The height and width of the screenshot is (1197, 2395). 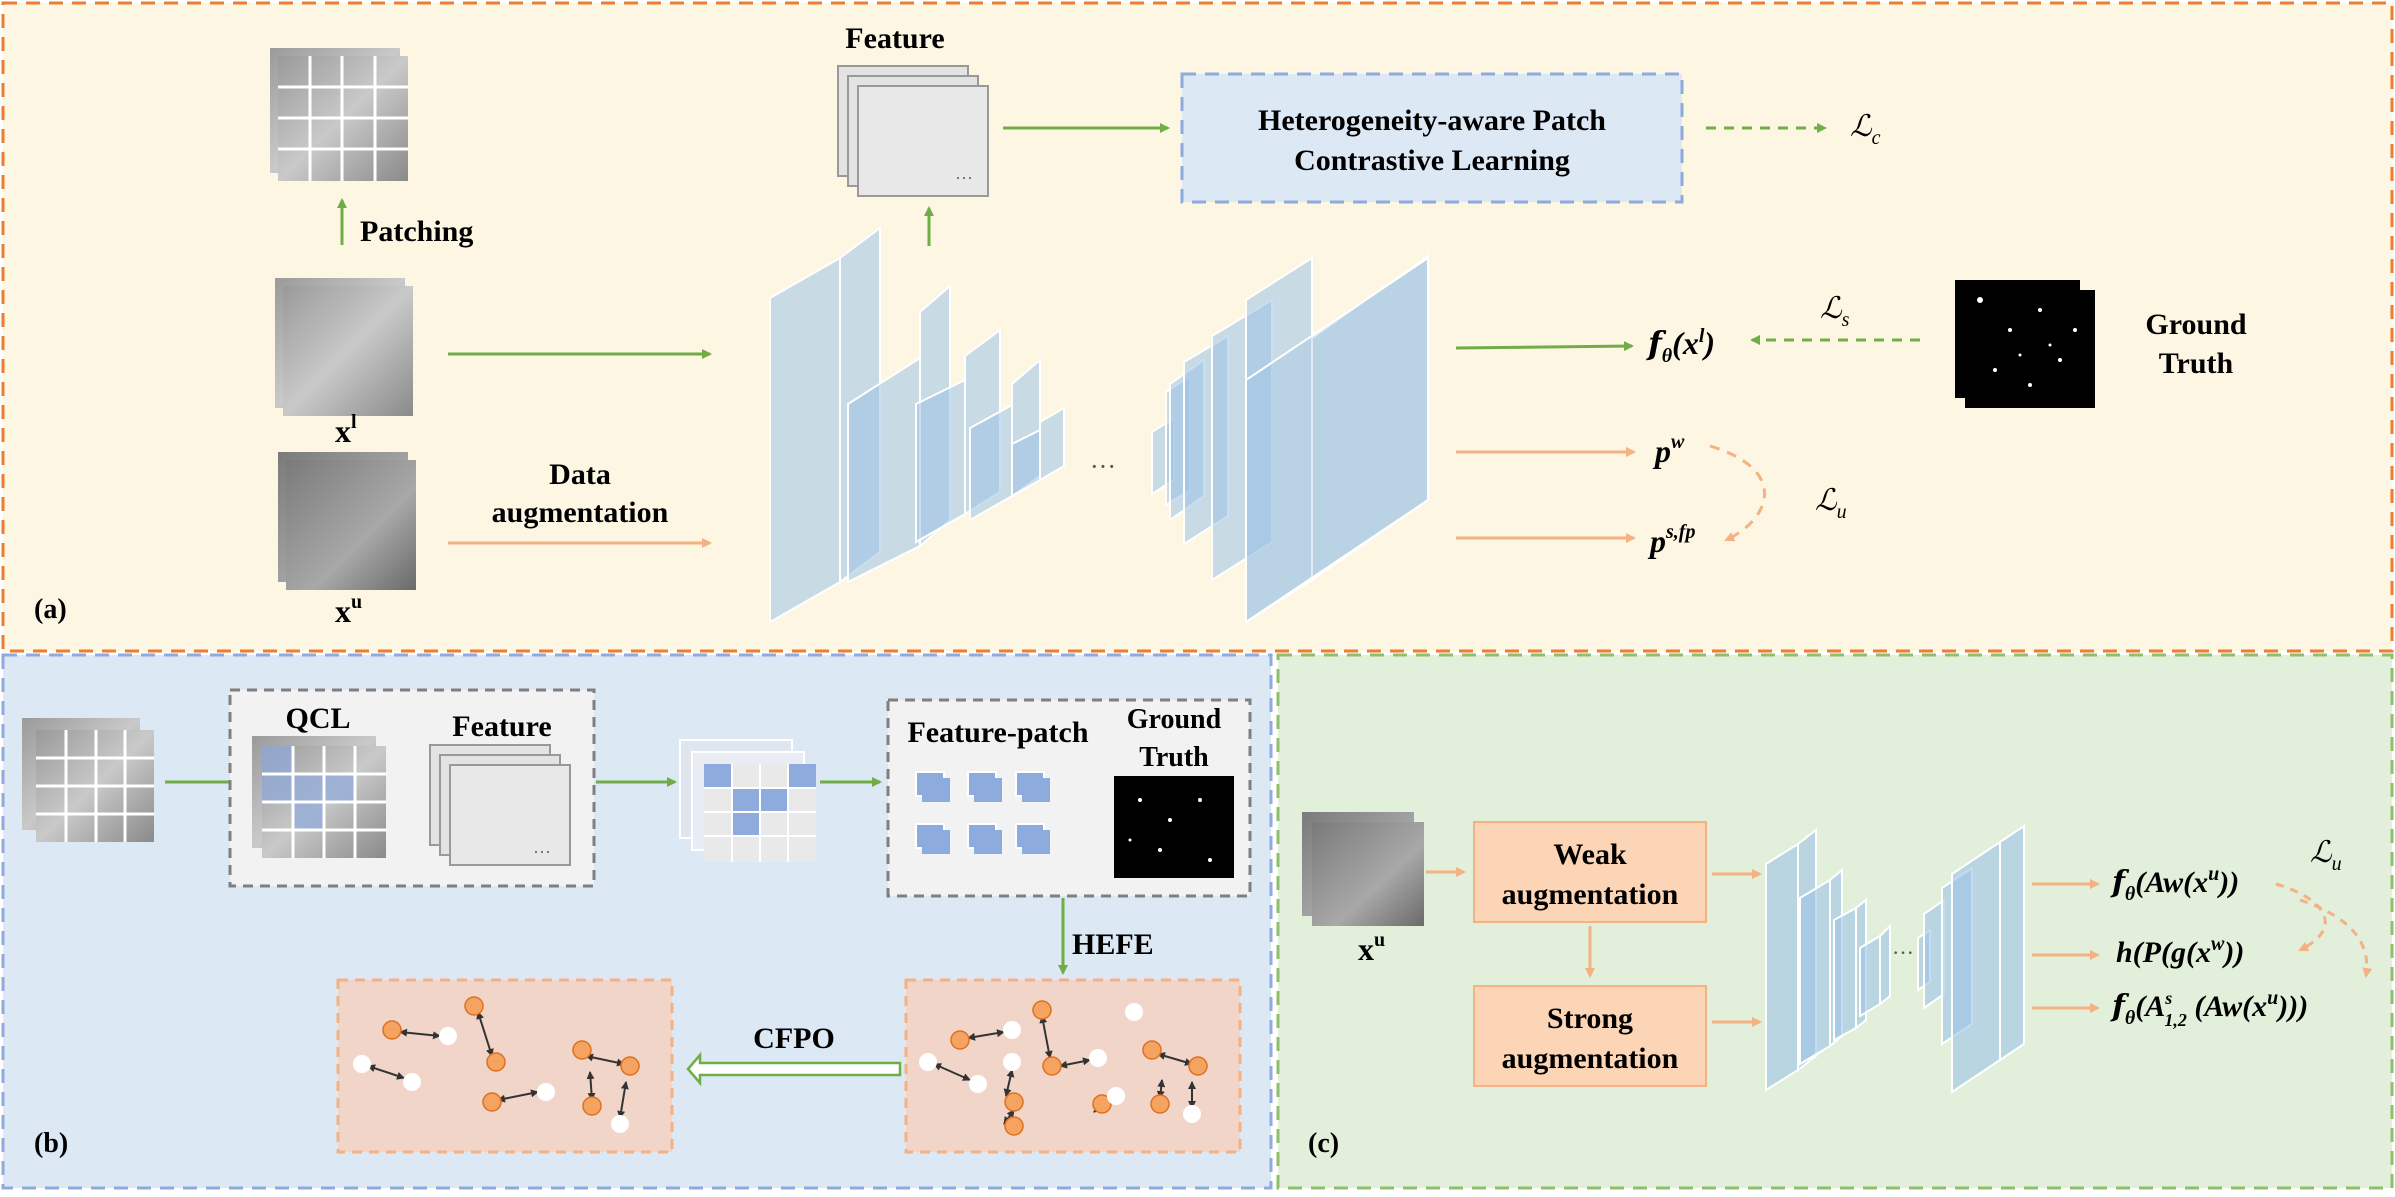 What do you see at coordinates (1174, 719) in the screenshot?
I see `panel-b-gt-label-1: Ground` at bounding box center [1174, 719].